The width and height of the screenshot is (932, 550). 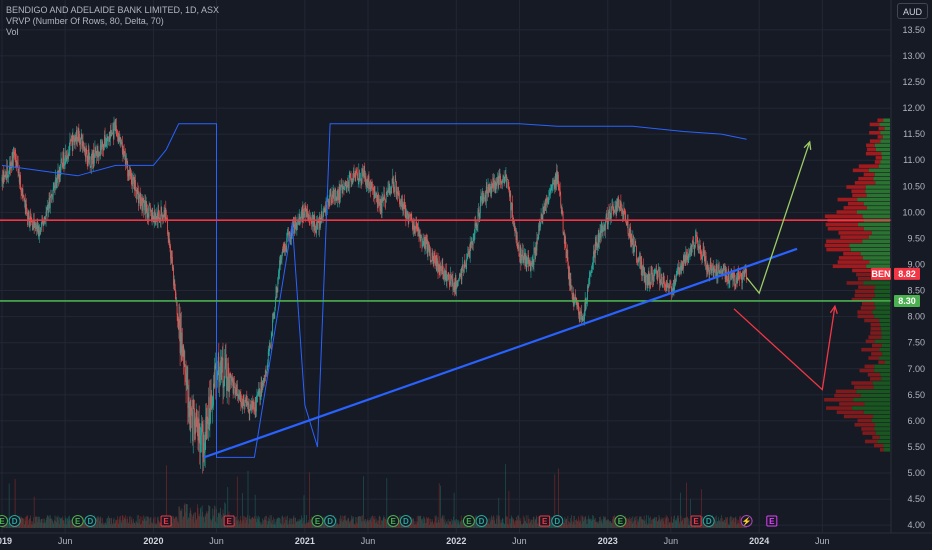 I want to click on price-tag: 8.30, so click(x=907, y=300).